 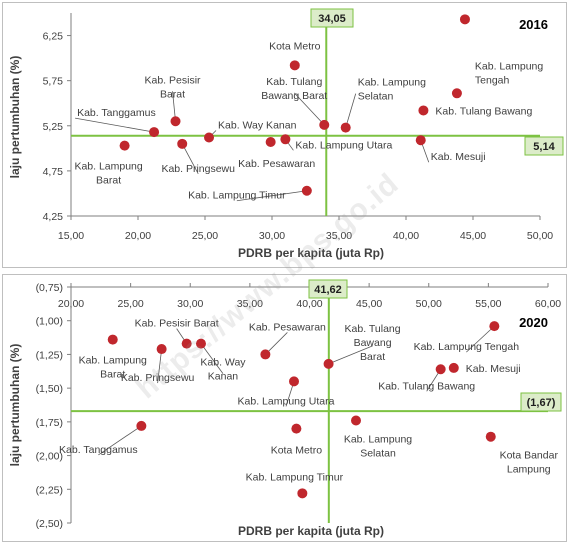 What do you see at coordinates (49, 389) in the screenshot?
I see `y-tick-label: (1,50)` at bounding box center [49, 389].